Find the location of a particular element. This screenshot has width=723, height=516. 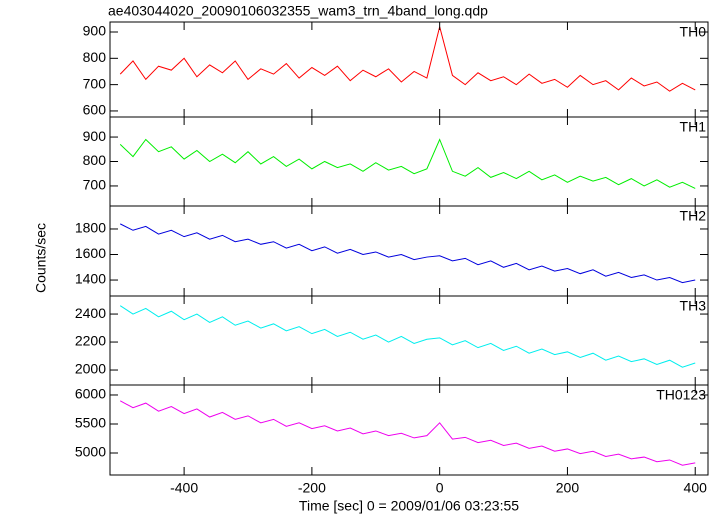

y-tick-label: 5500 is located at coordinates (90, 423).